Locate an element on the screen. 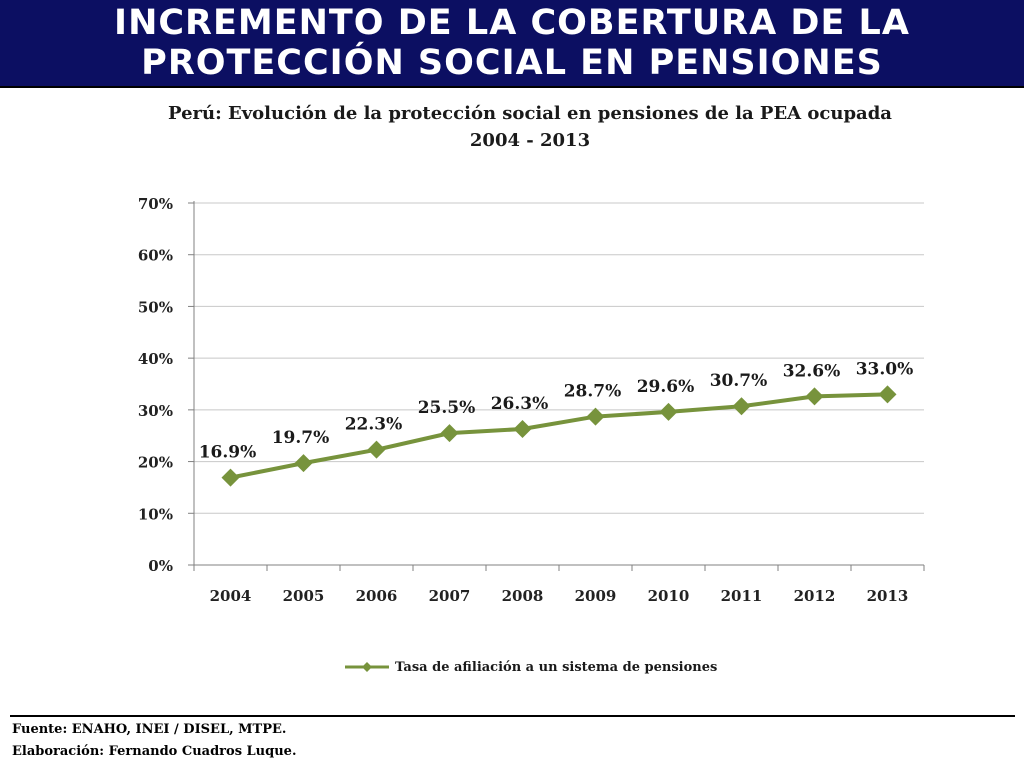  slide-title-line-1: INCREMENTO DE LA COBERTURA DE LA is located at coordinates (512, 23).